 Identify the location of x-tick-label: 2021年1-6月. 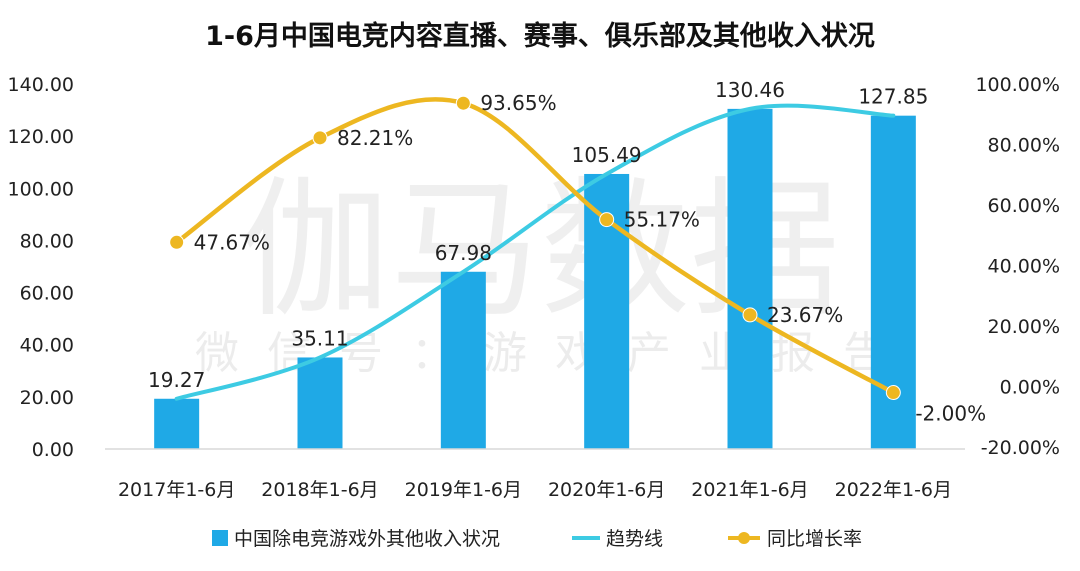
(749, 490).